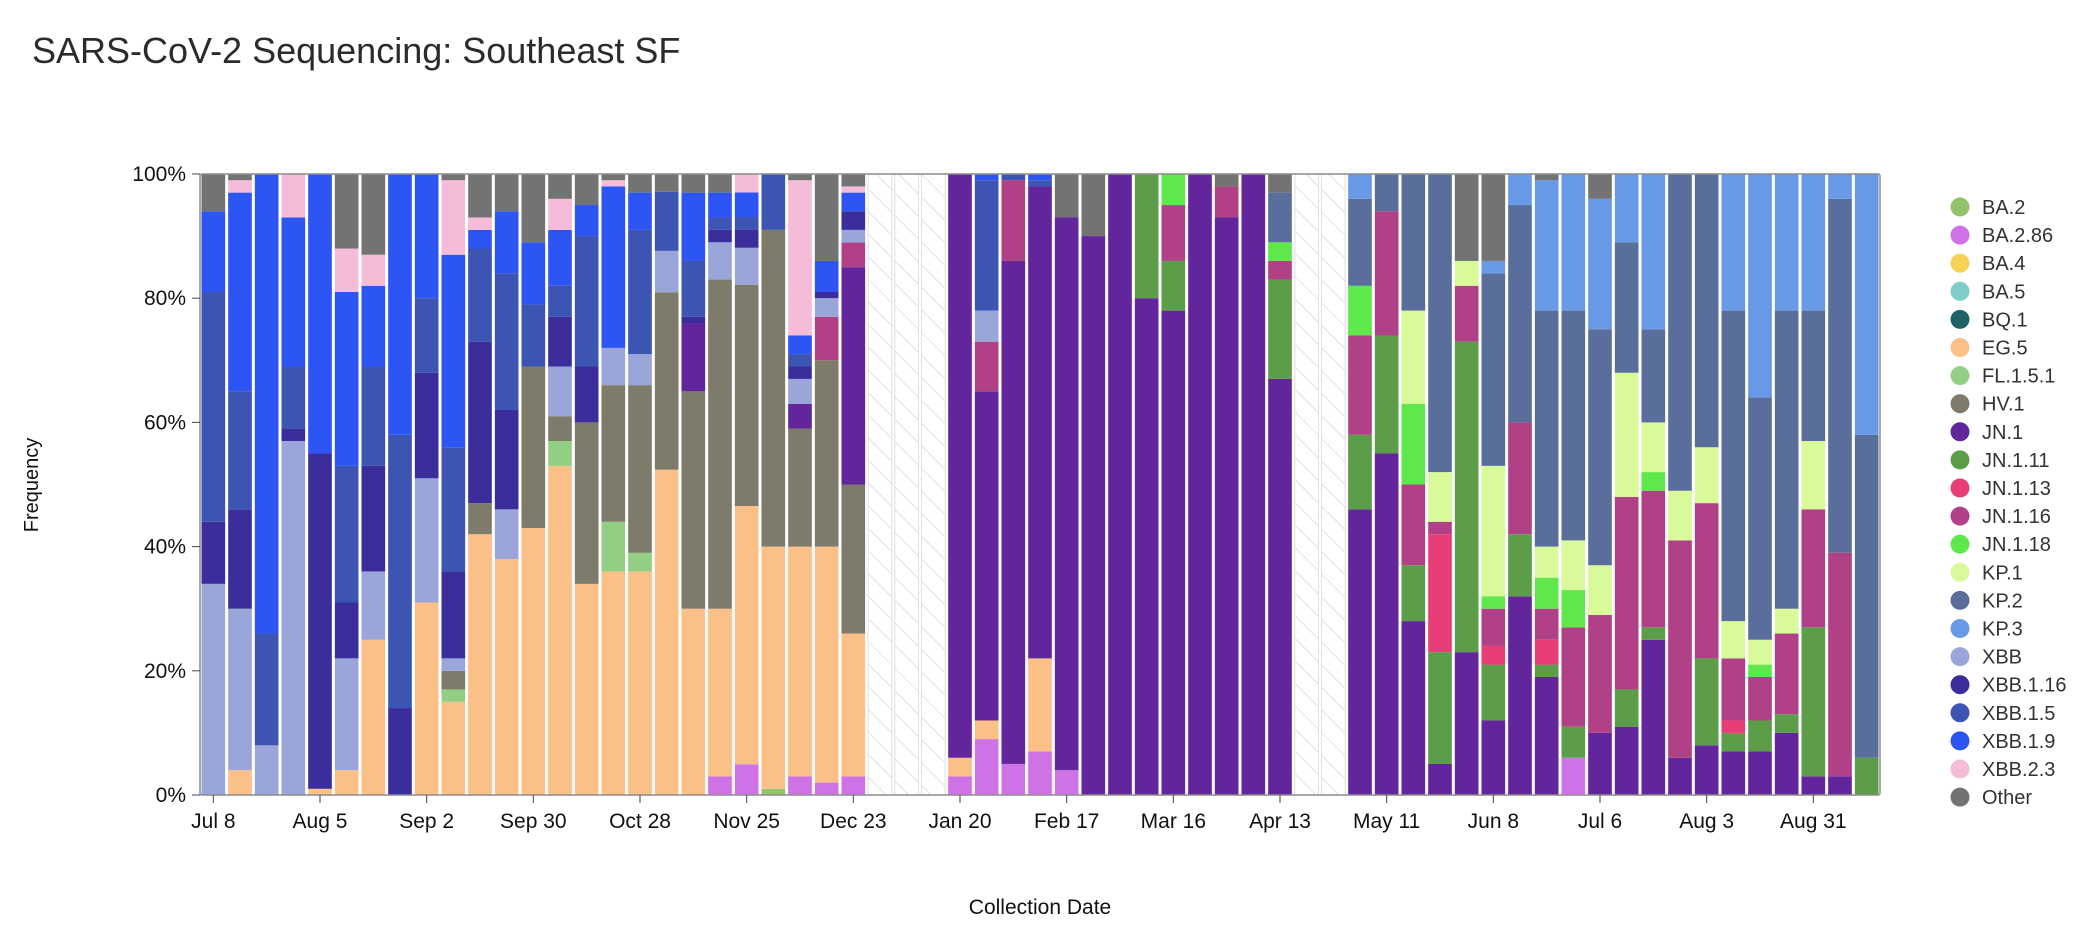  Describe the element at coordinates (2005, 349) in the screenshot. I see `legend-label-eg-5: EG.5` at that location.